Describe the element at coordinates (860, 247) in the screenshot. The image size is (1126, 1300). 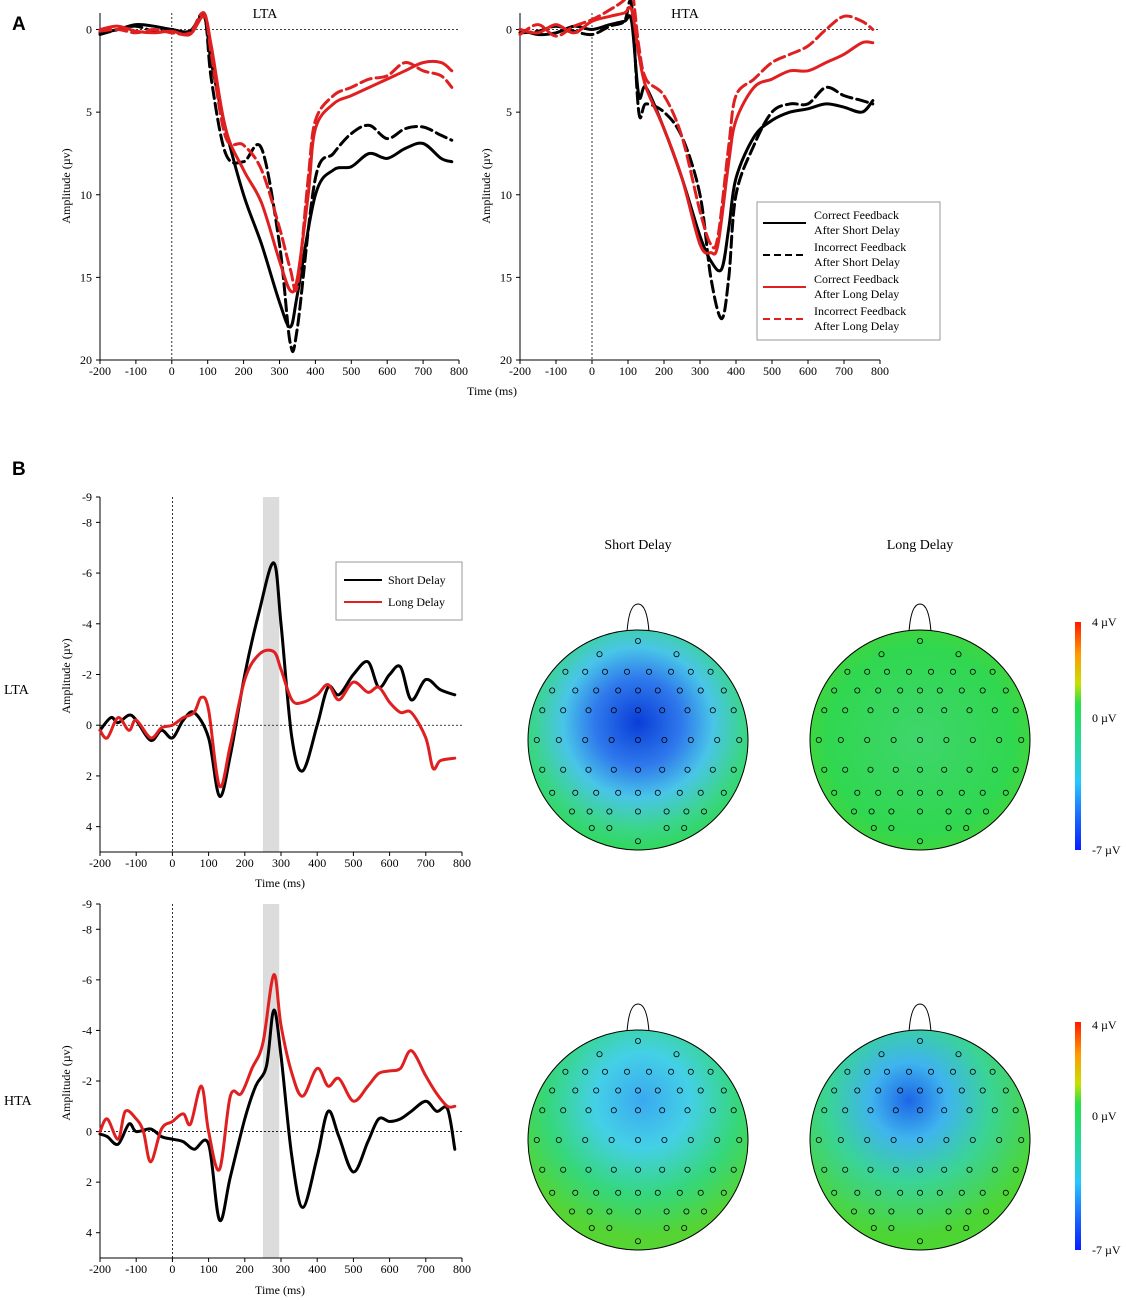
I see `legend-a-label-2-line1: Incorrect Feedback` at that location.